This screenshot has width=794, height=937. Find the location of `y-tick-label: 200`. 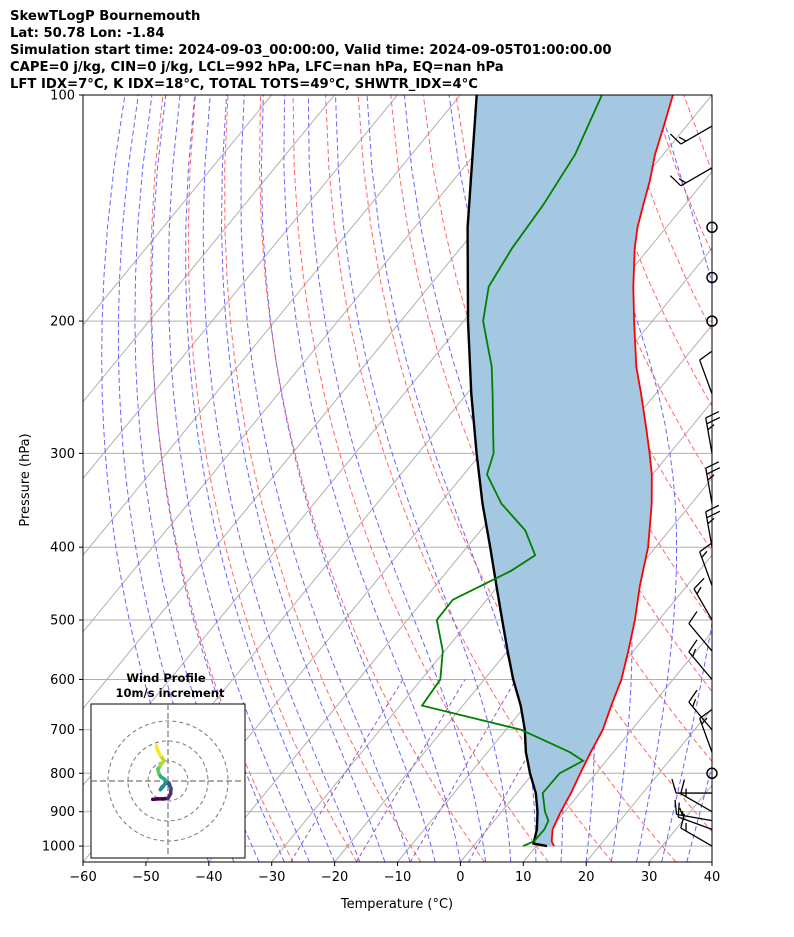

y-tick-label: 200 is located at coordinates (62, 322).